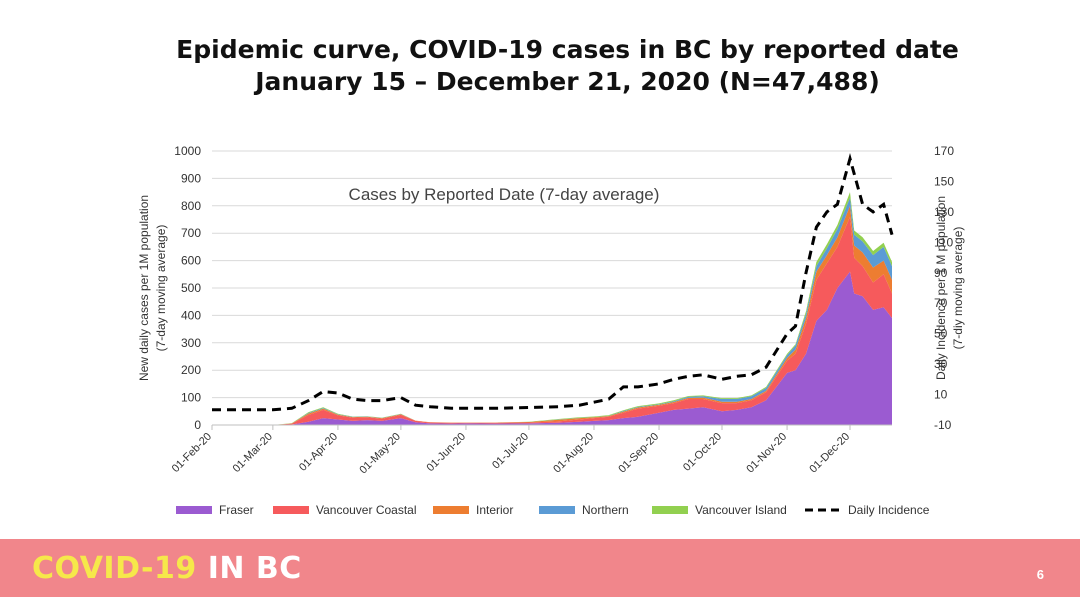 This screenshot has height=597, width=1080. I want to click on x-tick-label: 01-Feb-20, so click(192, 453).